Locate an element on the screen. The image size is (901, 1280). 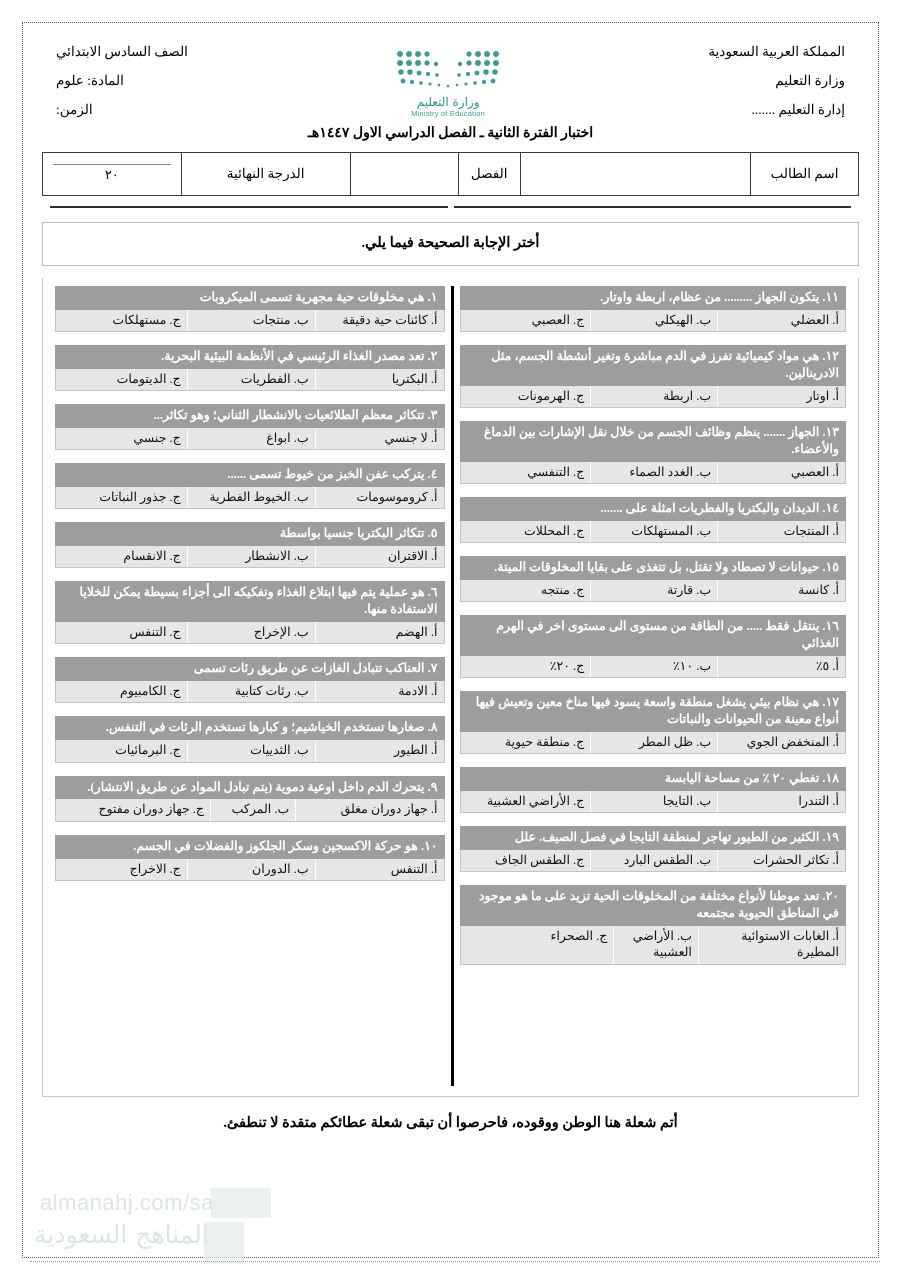
option-b: ب. منتجات is located at coordinates (251, 320).